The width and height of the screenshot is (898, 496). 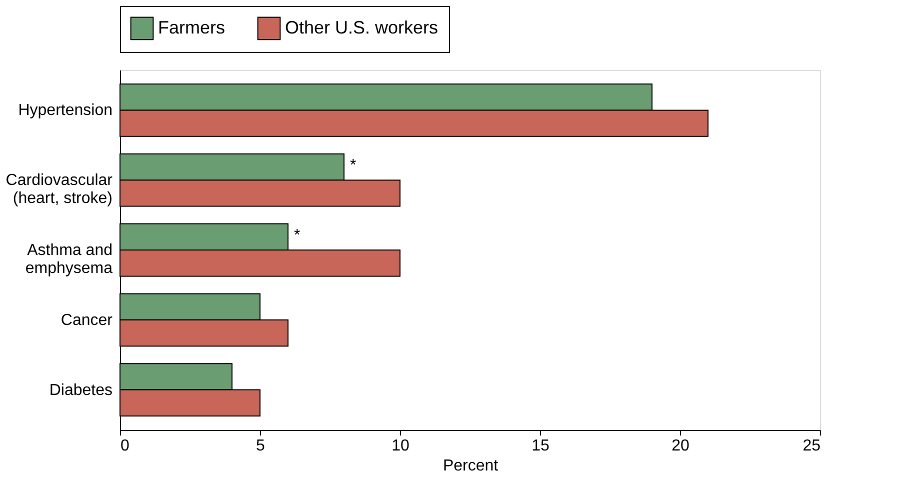 What do you see at coordinates (261, 446) in the screenshot?
I see `x-tick-label: 5` at bounding box center [261, 446].